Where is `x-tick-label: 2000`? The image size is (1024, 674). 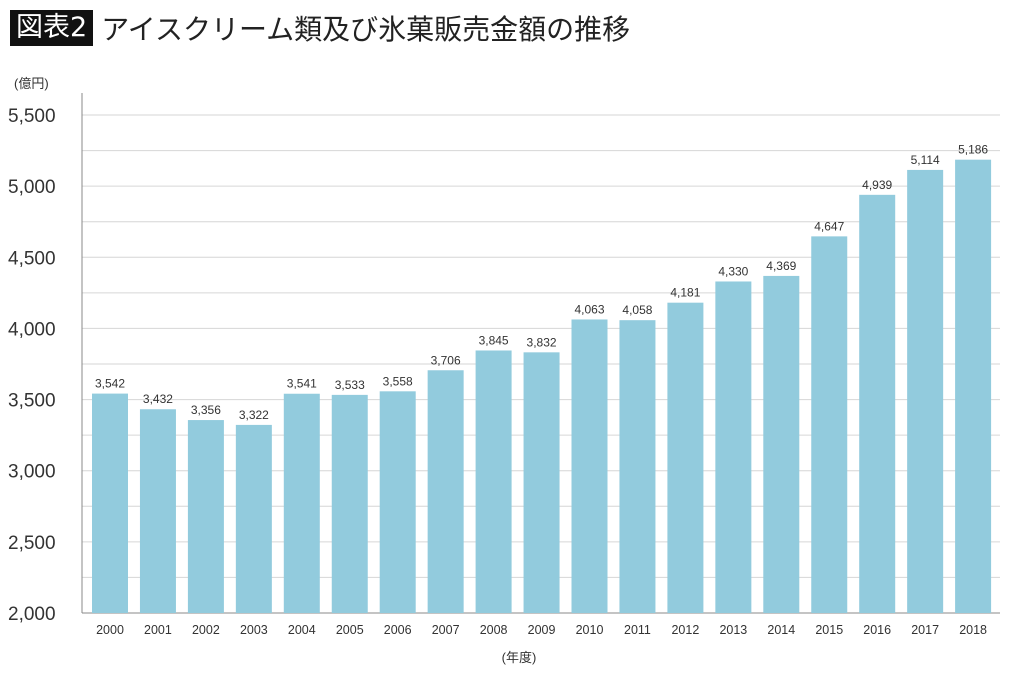
x-tick-label: 2000 is located at coordinates (110, 630).